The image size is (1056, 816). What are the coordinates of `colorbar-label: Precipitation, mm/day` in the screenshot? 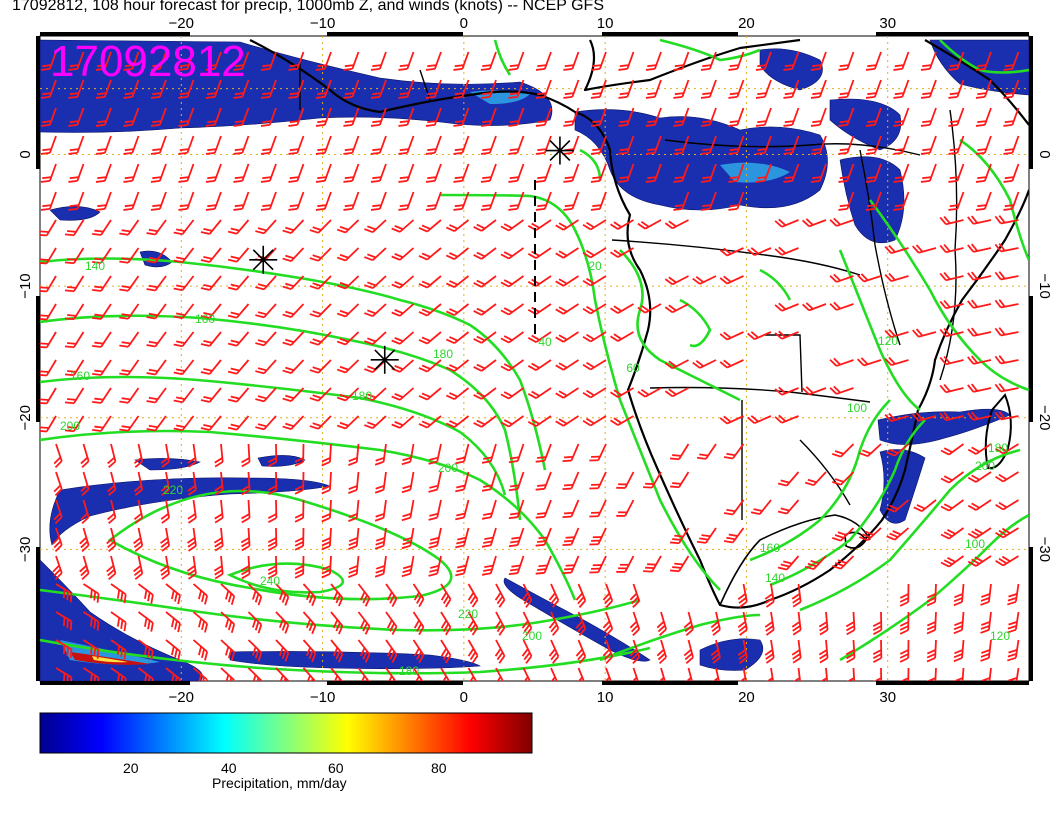 It's located at (279, 783).